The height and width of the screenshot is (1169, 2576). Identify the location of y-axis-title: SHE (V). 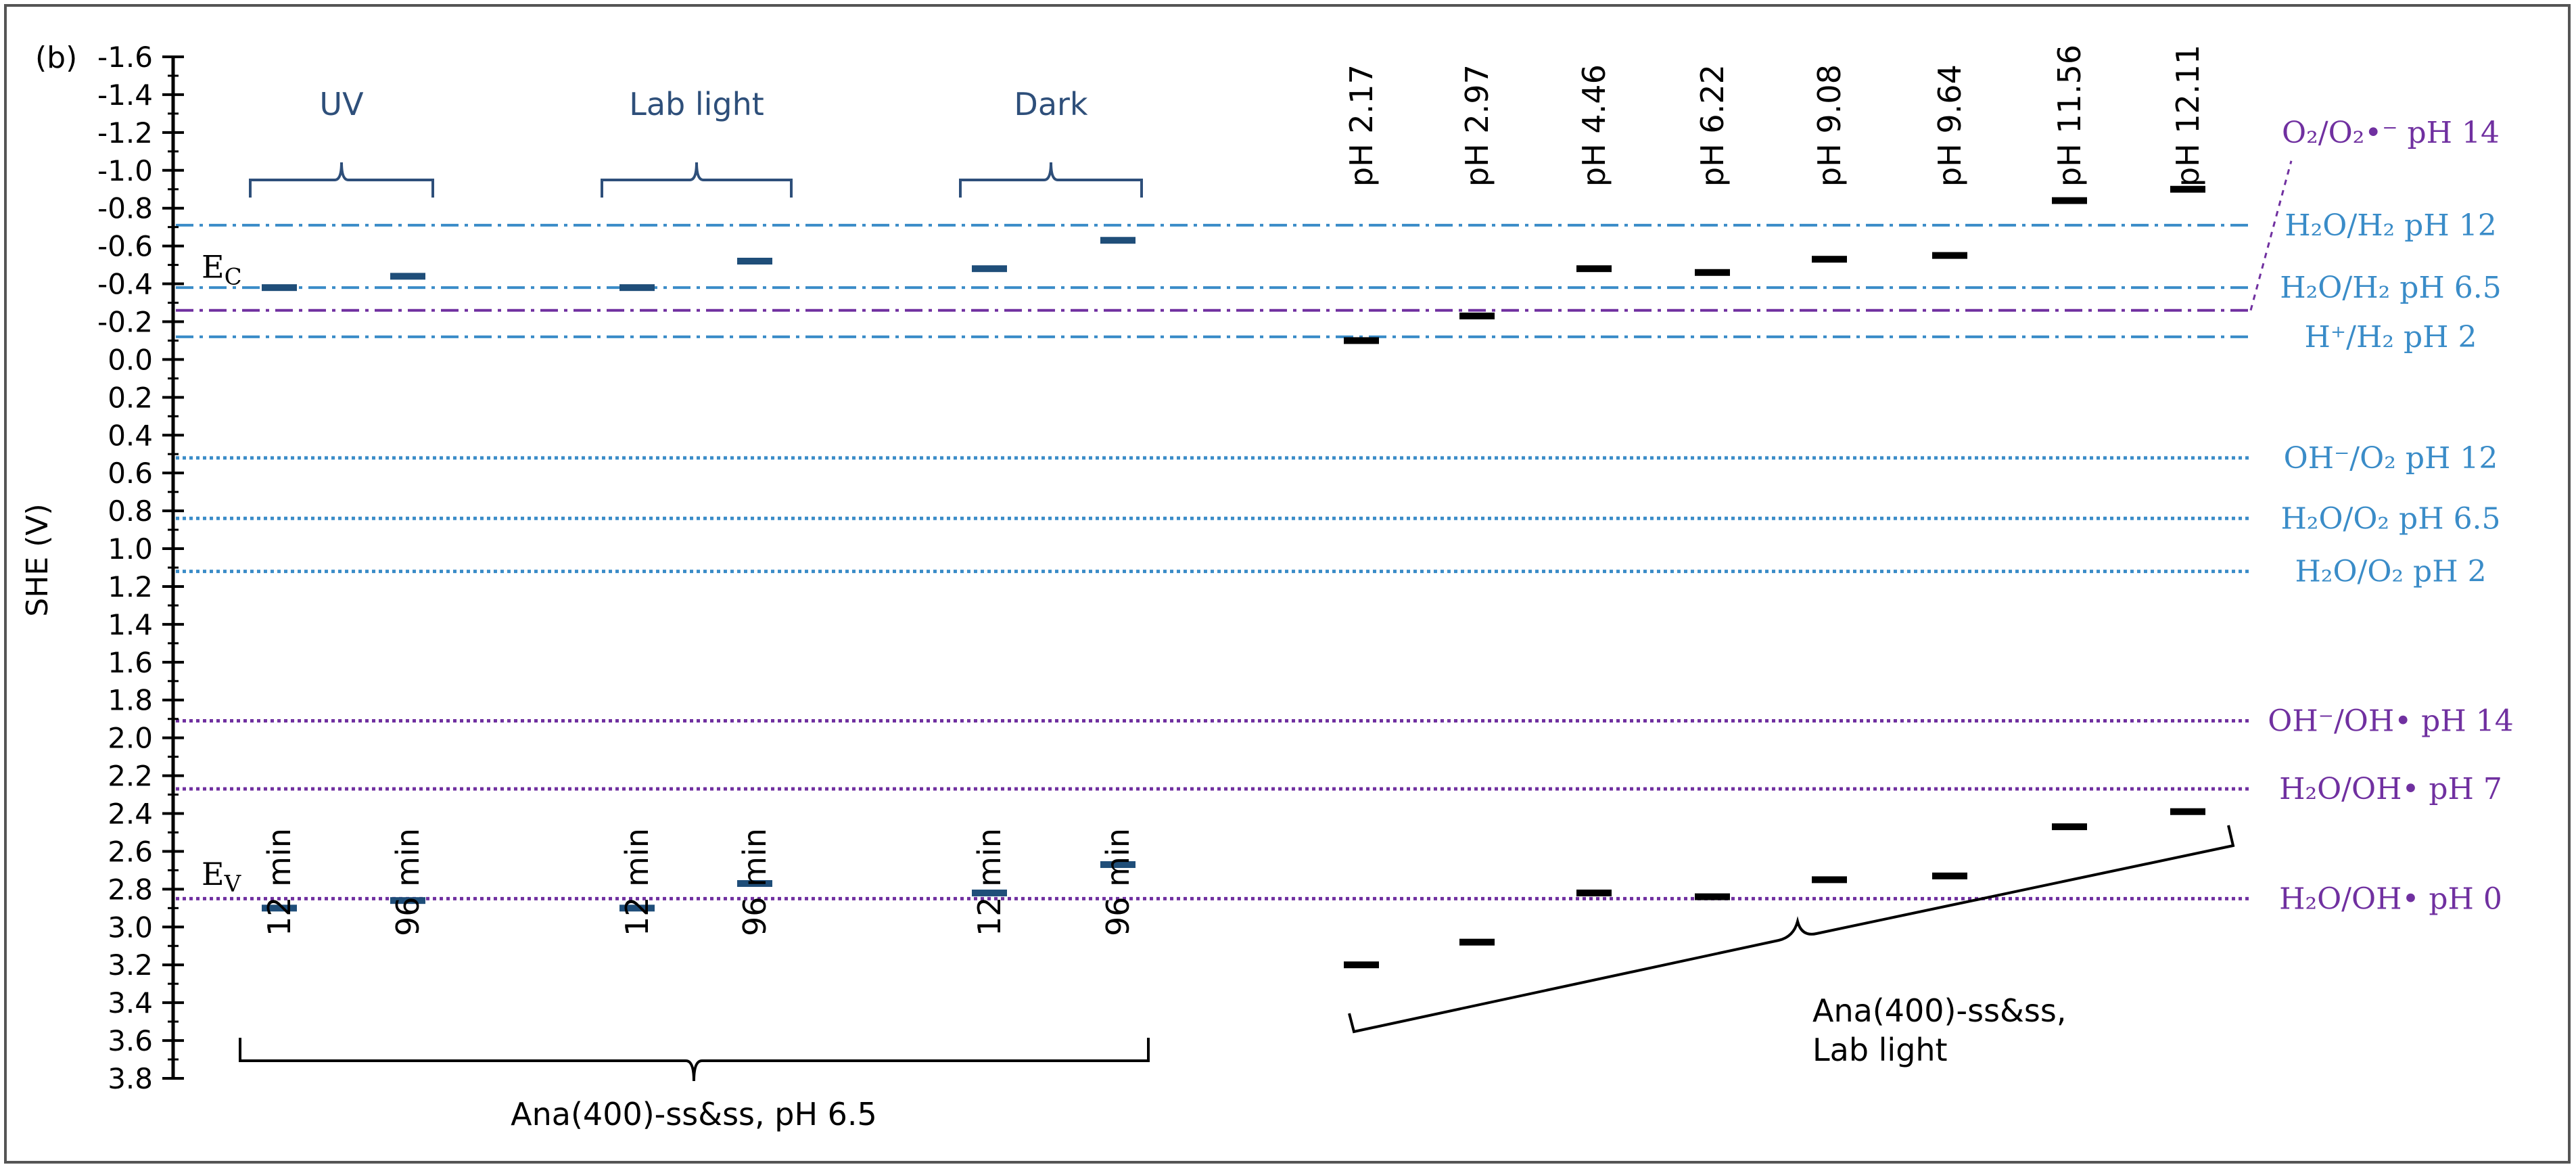
(37, 559).